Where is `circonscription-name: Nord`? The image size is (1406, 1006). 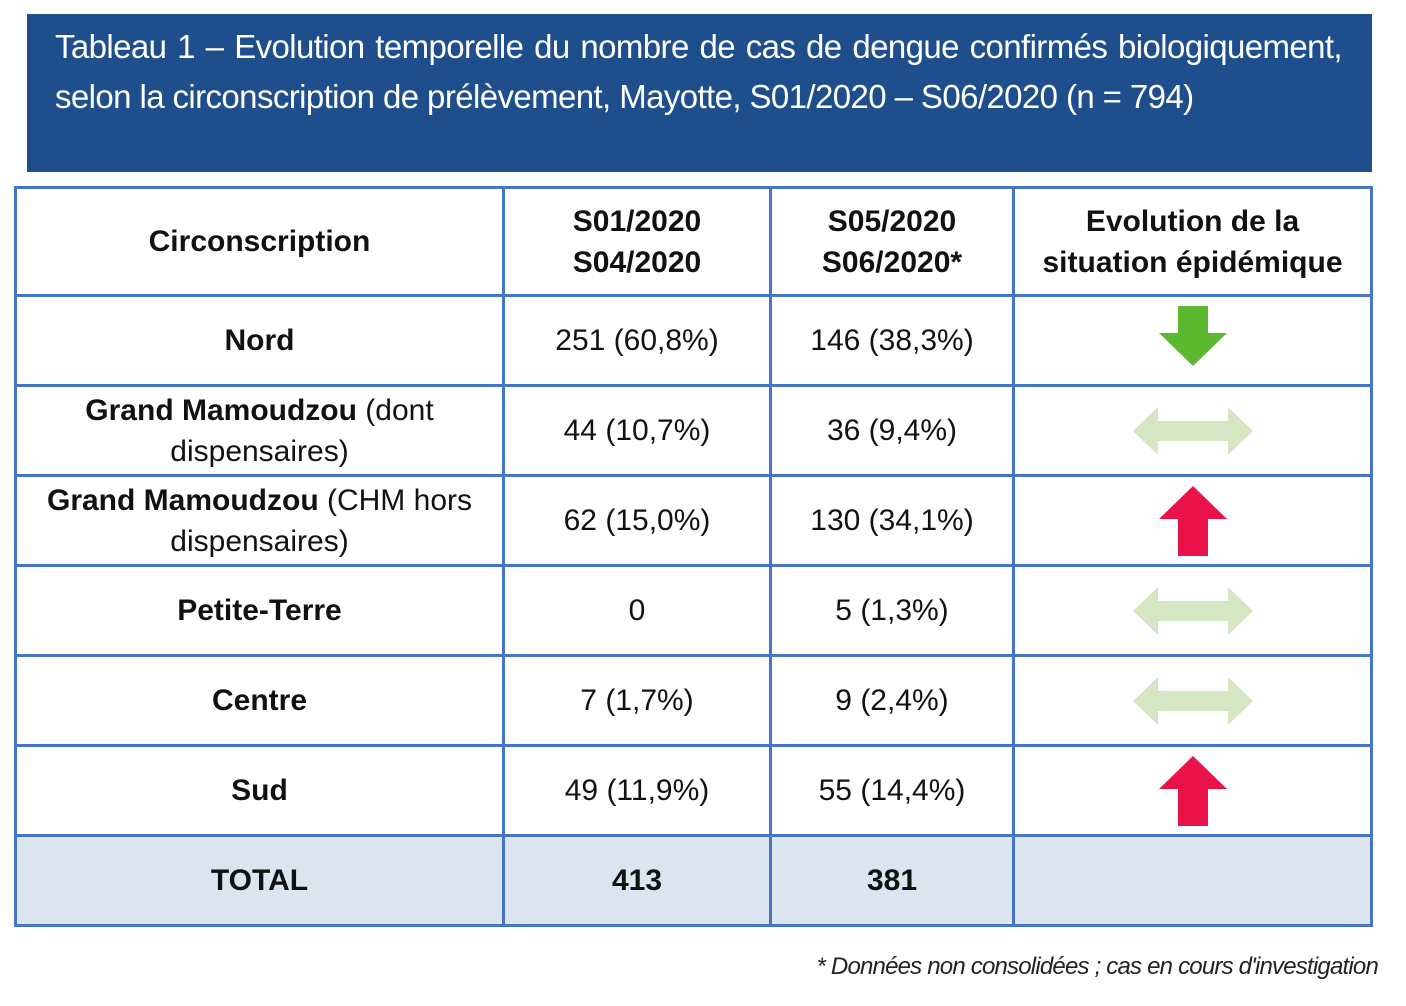 circonscription-name: Nord is located at coordinates (259, 340).